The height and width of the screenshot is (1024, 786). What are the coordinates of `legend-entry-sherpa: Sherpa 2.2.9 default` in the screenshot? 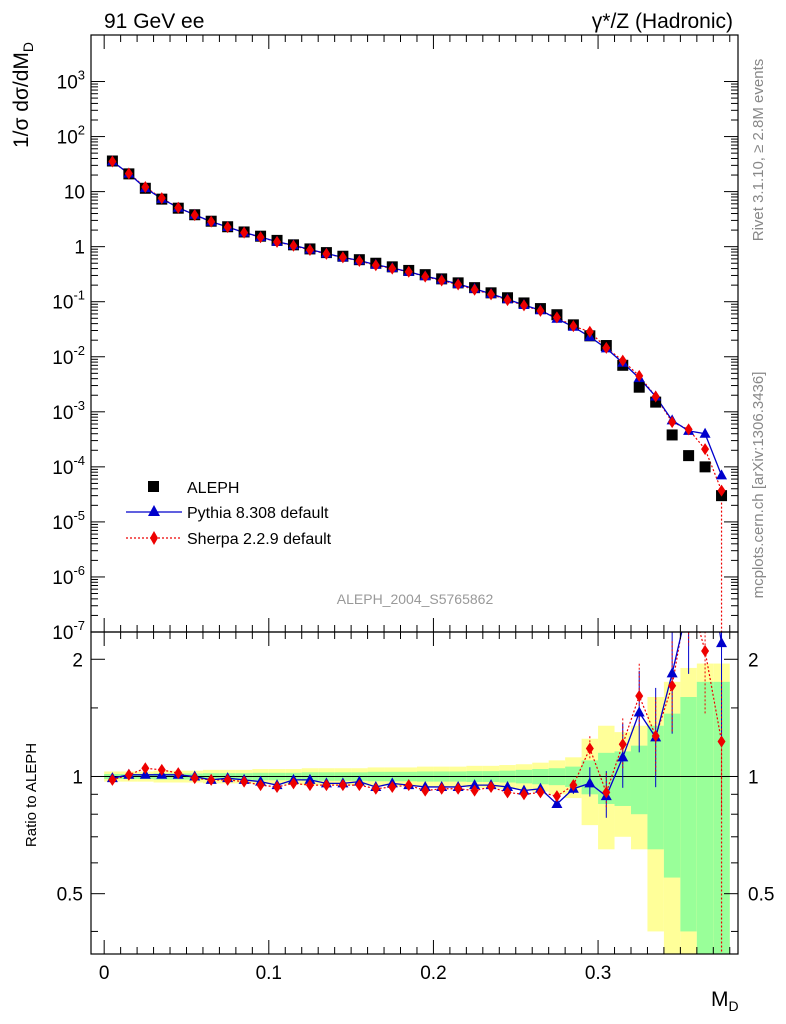 It's located at (229, 539).